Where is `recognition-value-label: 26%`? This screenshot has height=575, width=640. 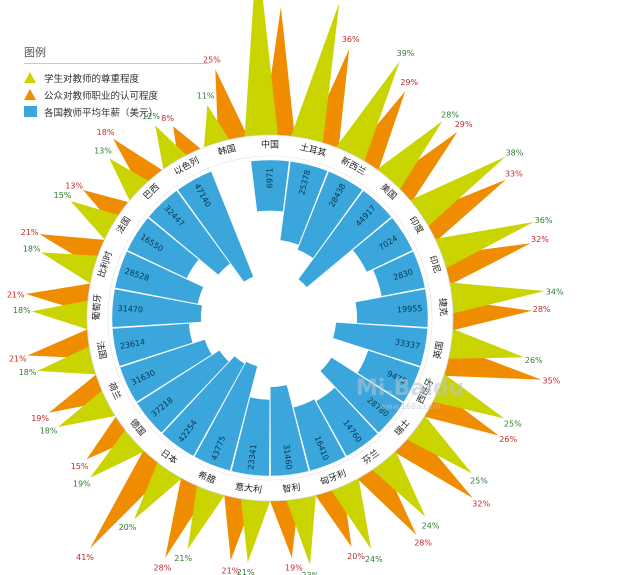
recognition-value-label: 26% is located at coordinates (508, 439).